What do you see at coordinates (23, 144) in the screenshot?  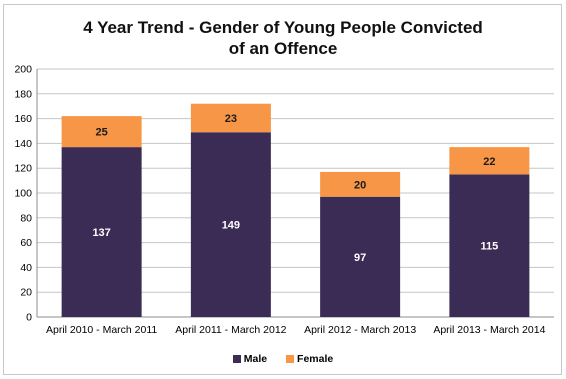 I see `y-tick-label-7: 140` at bounding box center [23, 144].